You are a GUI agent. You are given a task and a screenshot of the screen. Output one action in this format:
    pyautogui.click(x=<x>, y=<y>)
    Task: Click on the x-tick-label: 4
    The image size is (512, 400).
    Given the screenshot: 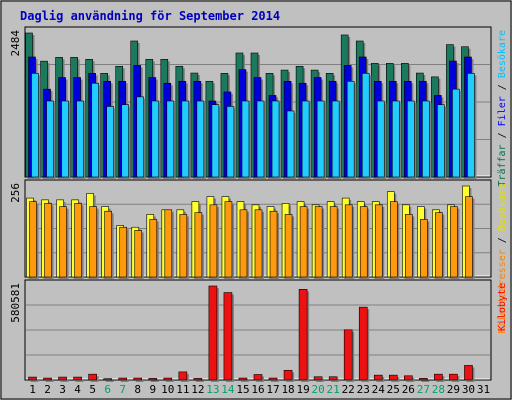 What is the action you would take?
    pyautogui.click(x=77, y=389)
    